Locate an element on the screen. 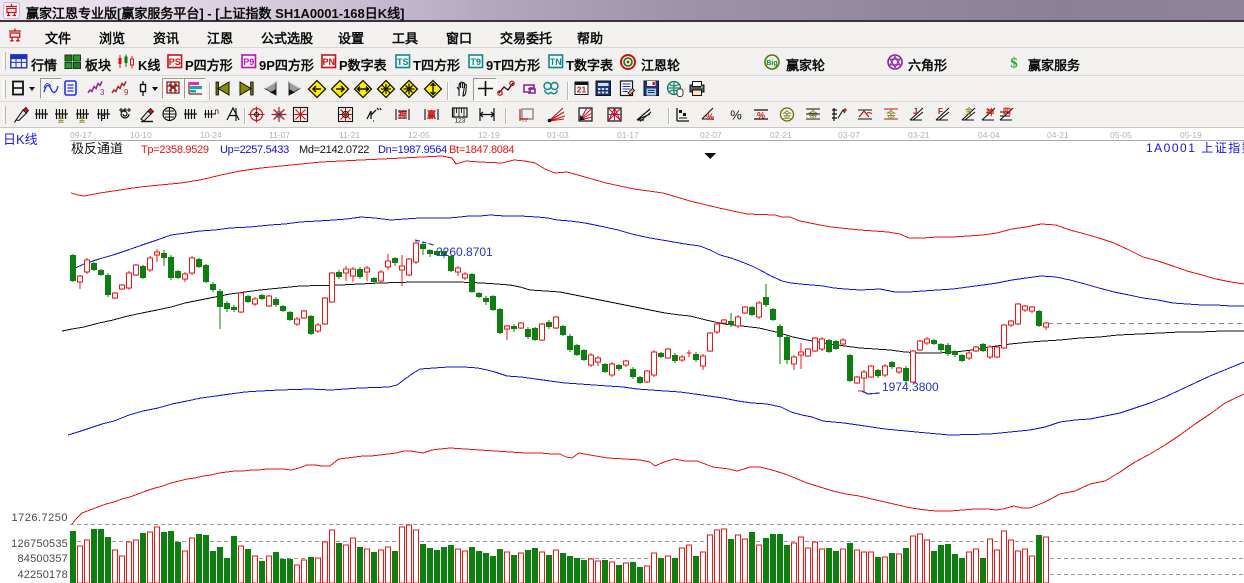  svg-text: Up=2257.5433 is located at coordinates (254, 150).